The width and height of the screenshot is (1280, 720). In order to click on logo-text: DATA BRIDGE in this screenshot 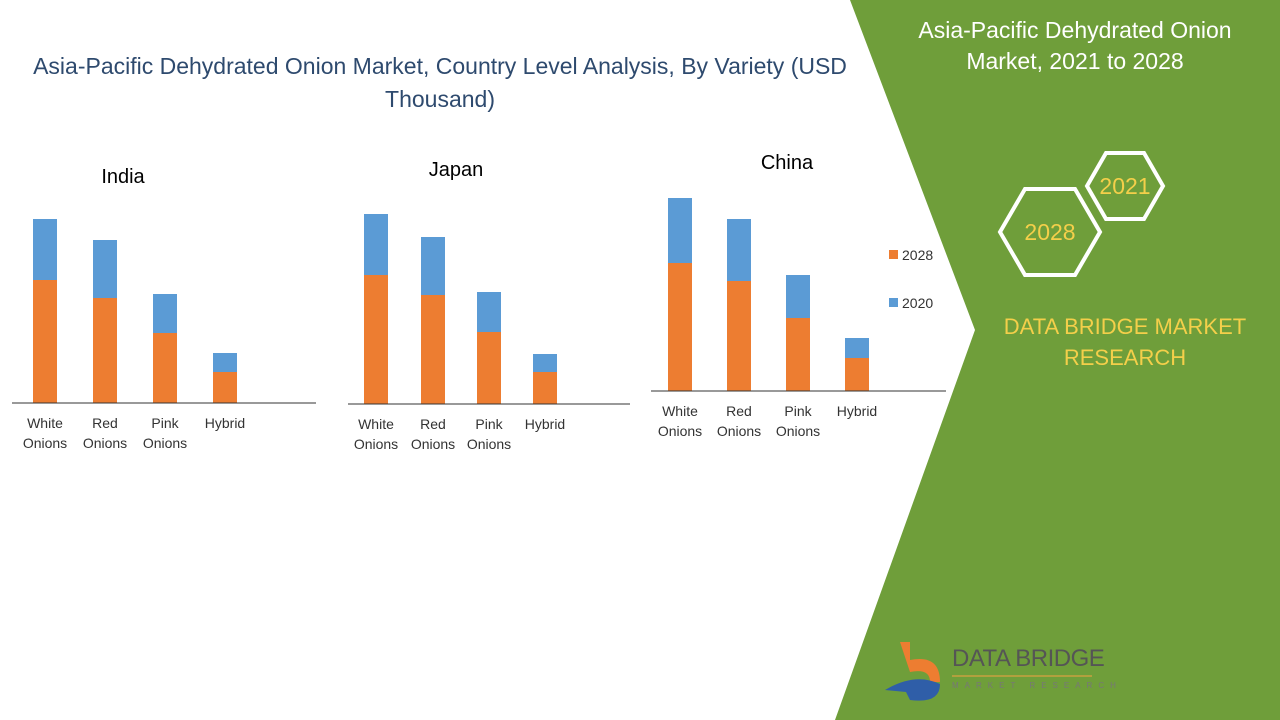, I will do `click(1028, 658)`.